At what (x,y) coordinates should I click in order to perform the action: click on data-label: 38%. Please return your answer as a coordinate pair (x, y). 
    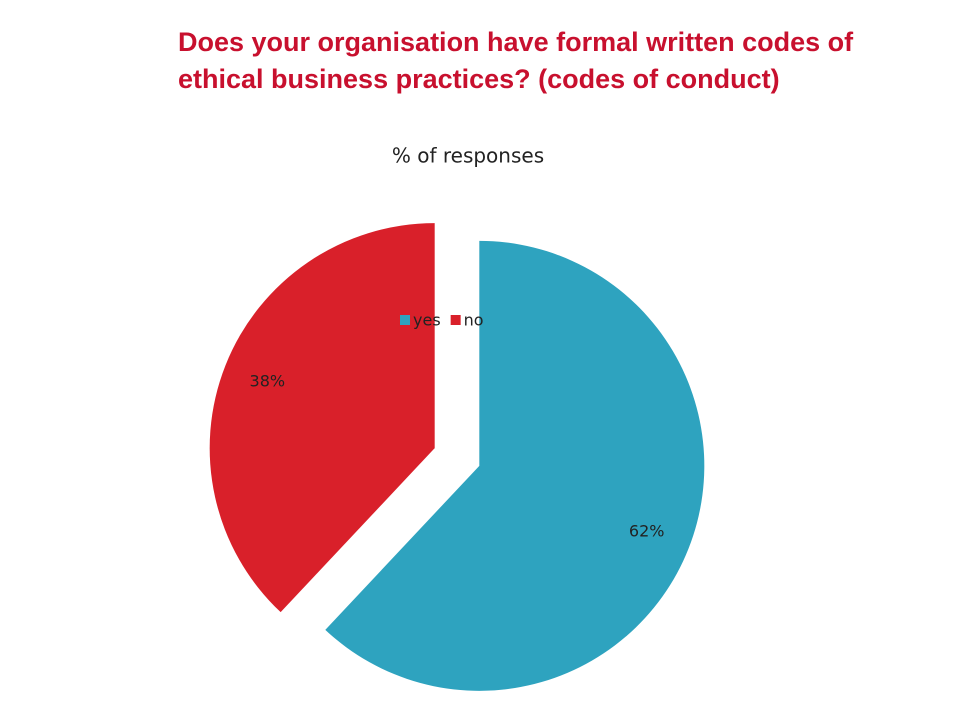
    Looking at the image, I should click on (268, 380).